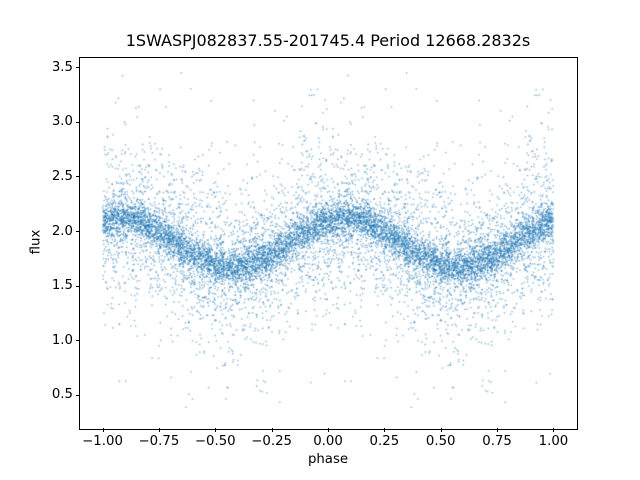  Describe the element at coordinates (62, 286) in the screenshot. I see `y-tick-label: 1.5` at that location.